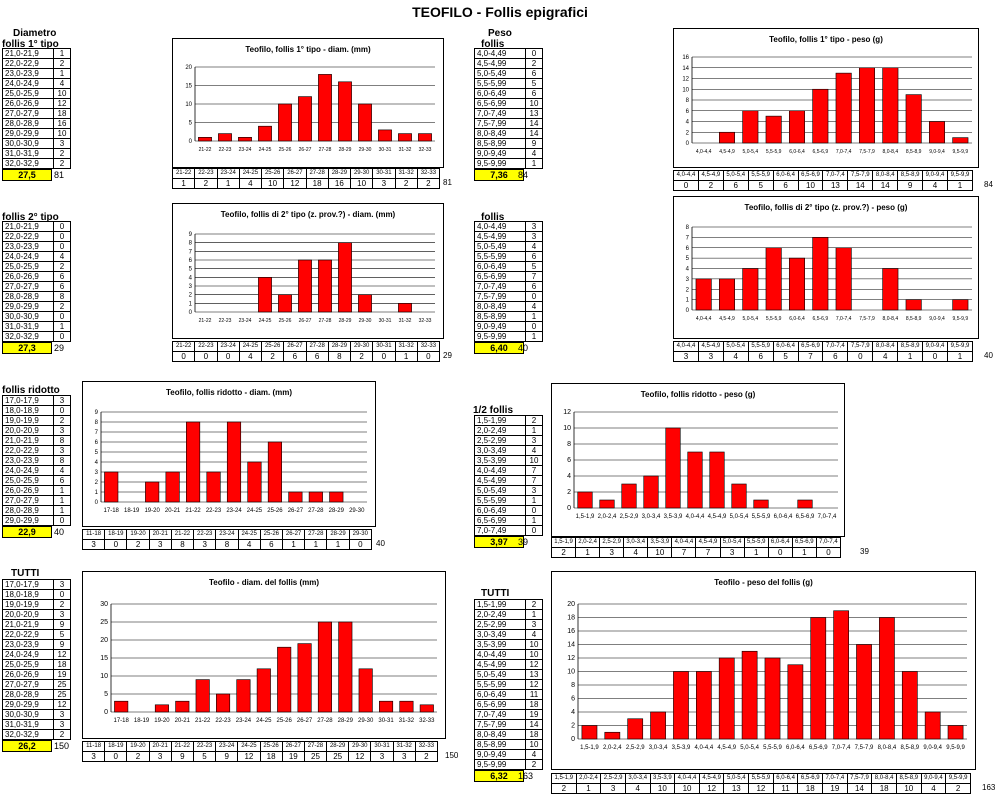 This screenshot has width=1000, height=800. Describe the element at coordinates (36, 674) in the screenshot. I see `table-row: 26,0-26,9 19` at that location.